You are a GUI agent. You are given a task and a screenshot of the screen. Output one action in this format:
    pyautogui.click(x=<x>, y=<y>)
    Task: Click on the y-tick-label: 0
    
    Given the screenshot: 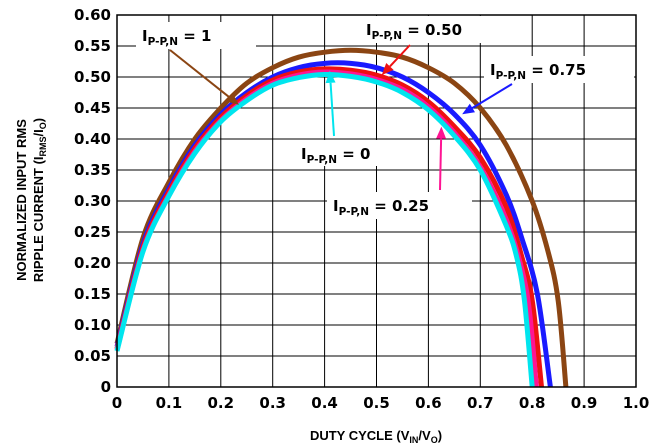 What is the action you would take?
    pyautogui.click(x=106, y=387)
    